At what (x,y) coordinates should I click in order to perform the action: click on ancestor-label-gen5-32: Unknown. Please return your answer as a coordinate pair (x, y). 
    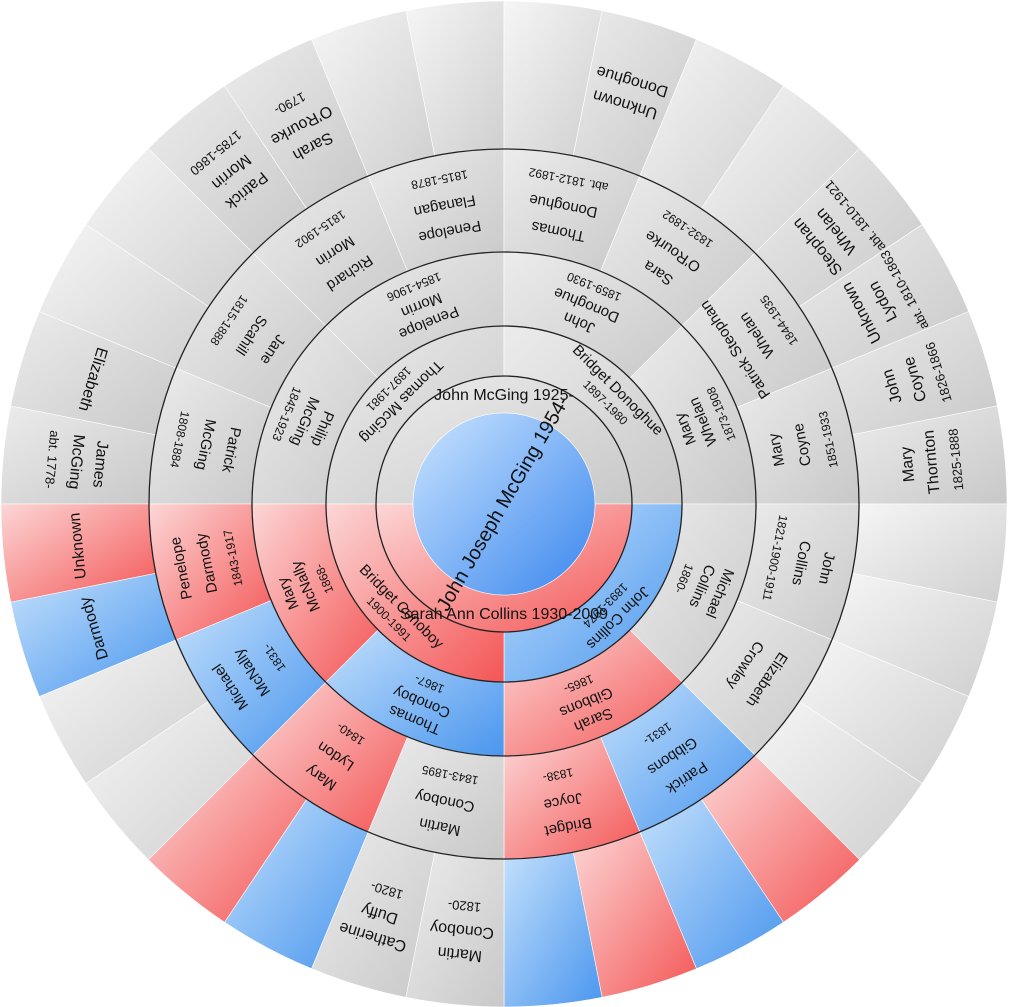
    Looking at the image, I should click on (77, 546).